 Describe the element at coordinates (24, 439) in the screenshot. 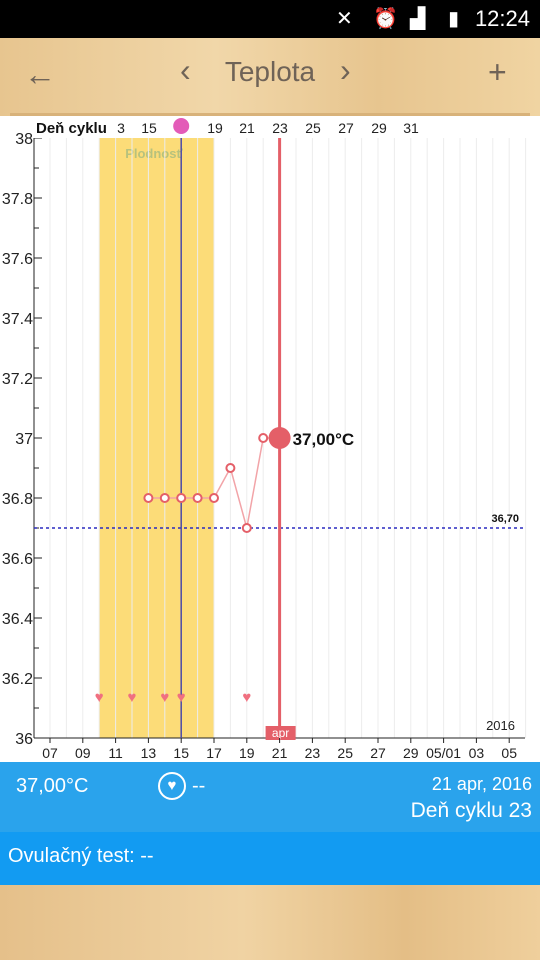

I see `y-tick-label: 37` at that location.